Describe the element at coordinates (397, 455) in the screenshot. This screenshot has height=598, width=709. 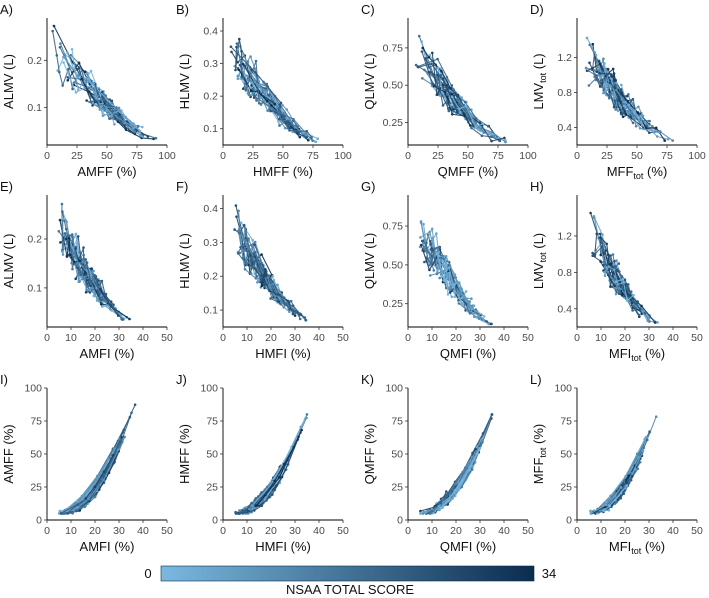
I see `y-tick-label: 50` at that location.